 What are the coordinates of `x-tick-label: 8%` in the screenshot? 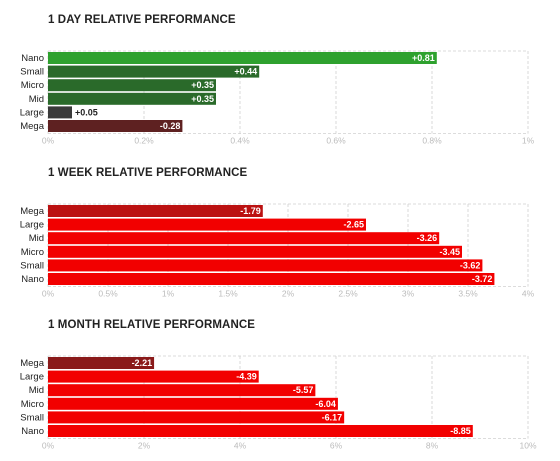 It's located at (432, 446).